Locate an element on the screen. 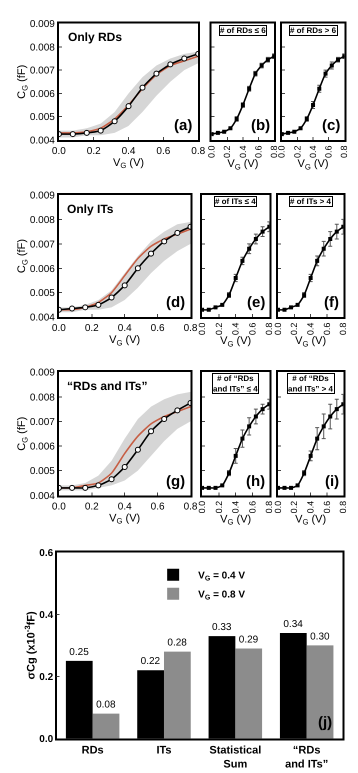 The image size is (358, 773). x-tick-label: Statistical Sum is located at coordinates (235, 757).